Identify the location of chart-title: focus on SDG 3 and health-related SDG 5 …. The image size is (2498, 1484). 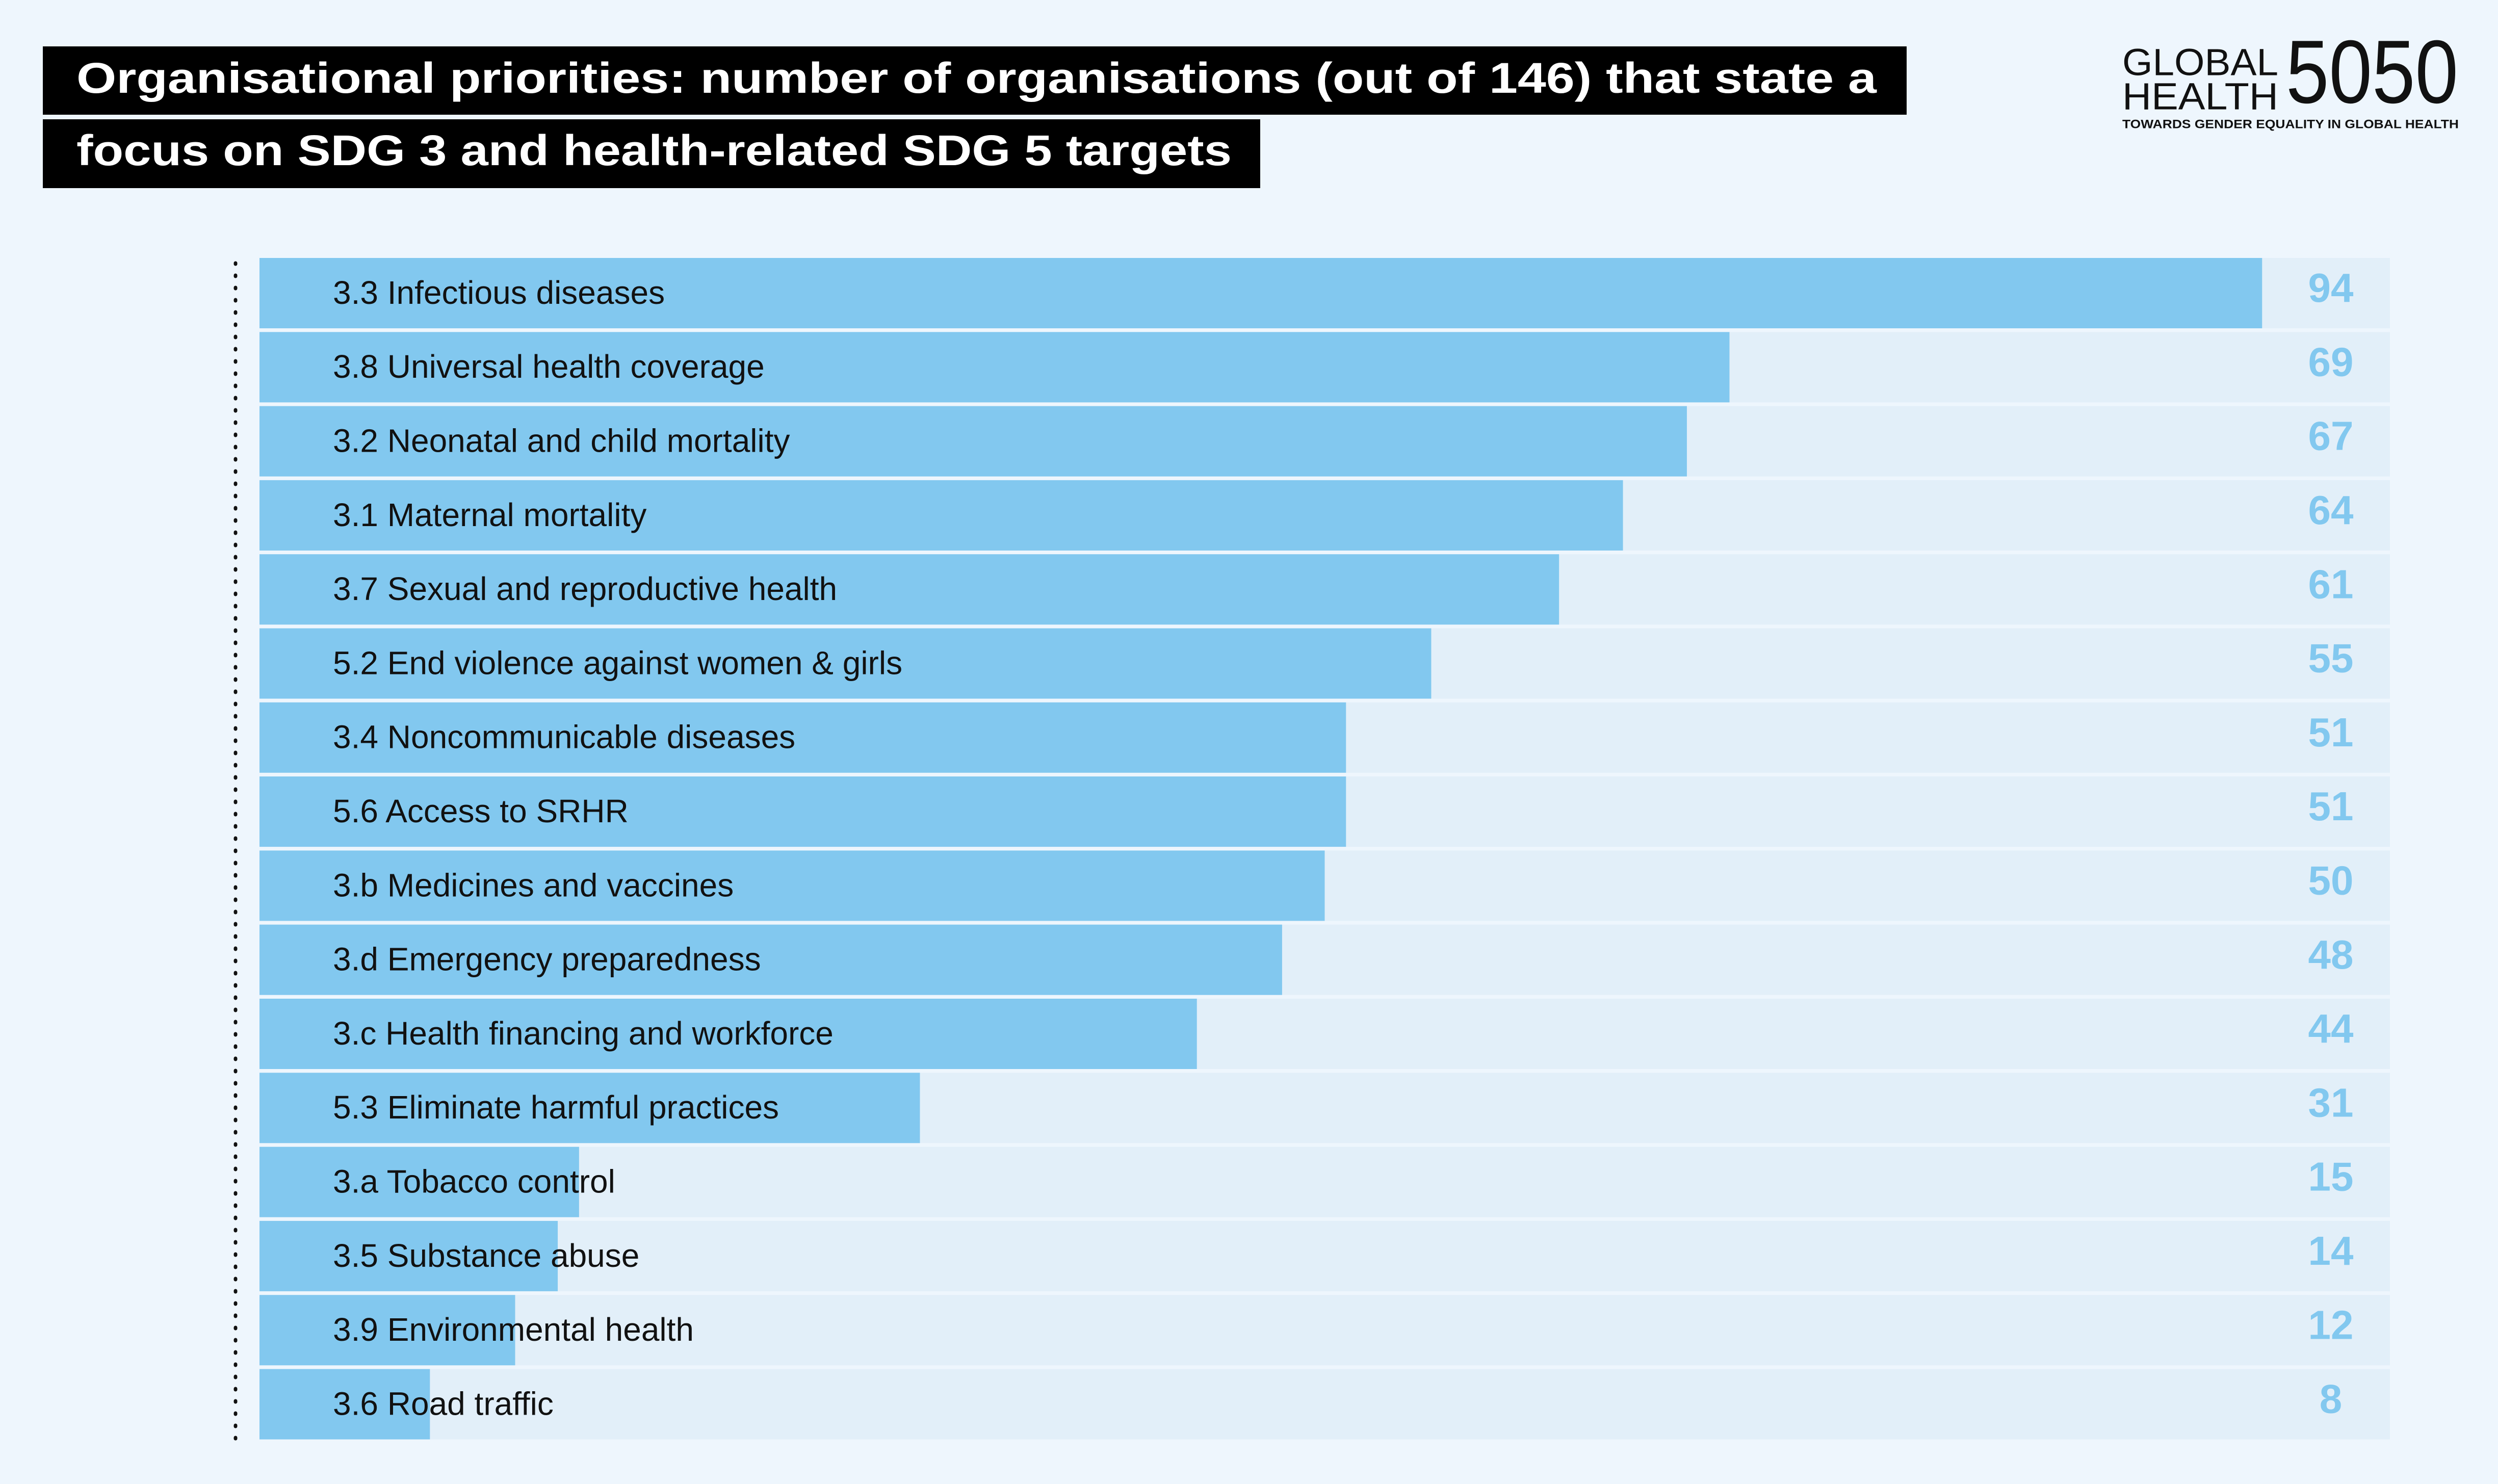
(654, 150).